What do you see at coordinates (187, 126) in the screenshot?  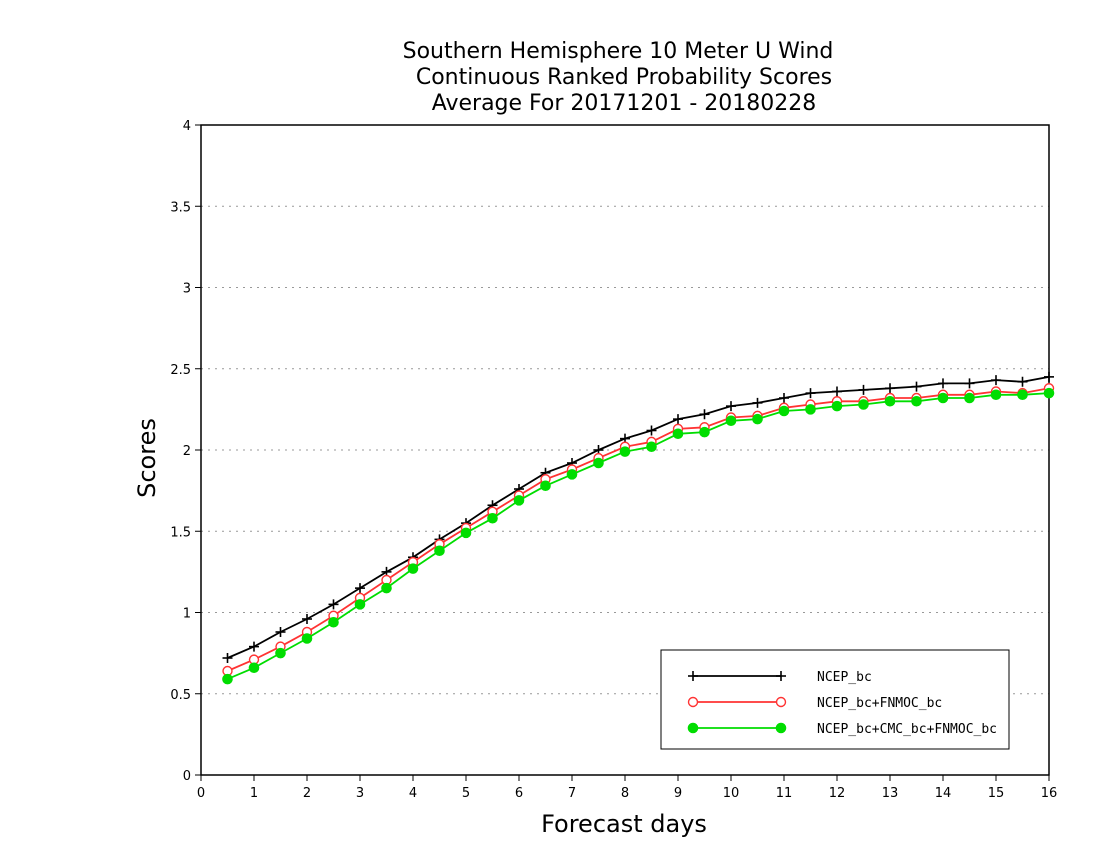 I see `y-tick-label: 4` at bounding box center [187, 126].